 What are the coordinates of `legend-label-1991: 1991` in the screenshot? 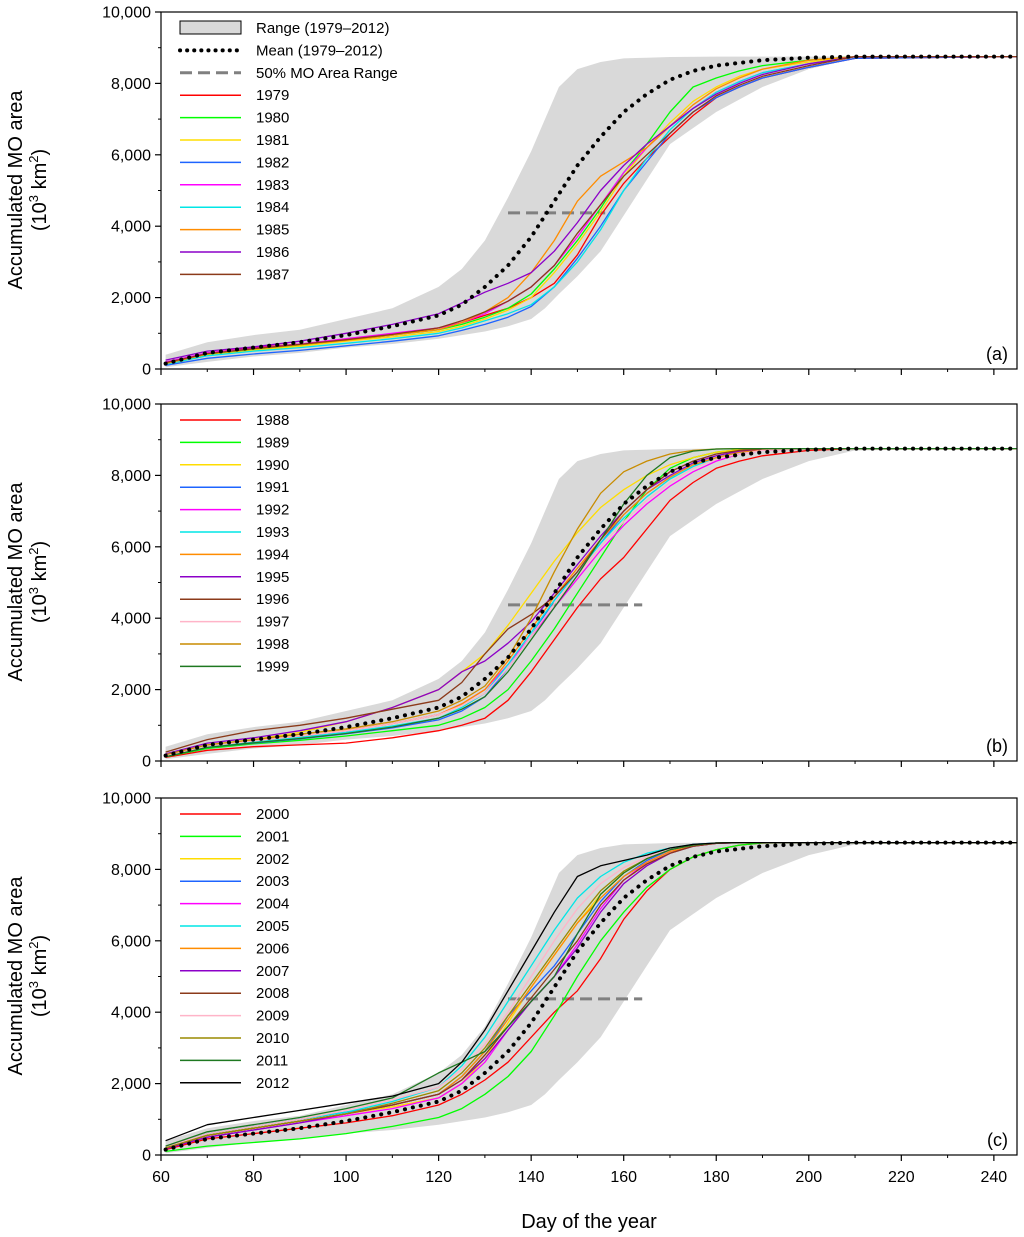 It's located at (272, 487).